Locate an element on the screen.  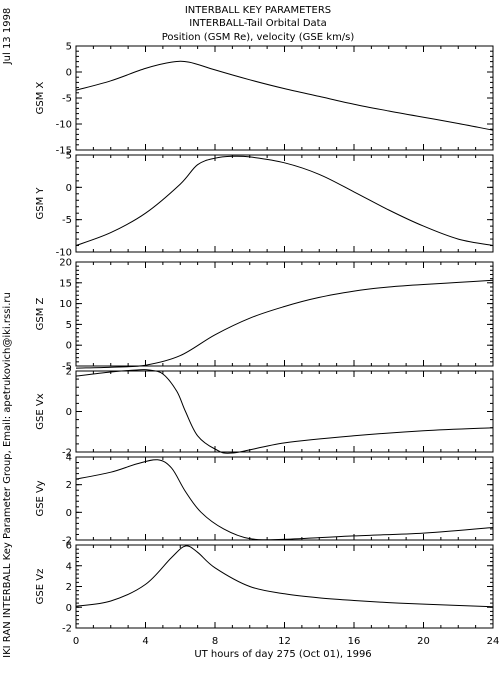
panel-gse-vx: -2 0 2 GSE Vx is located at coordinates (264, 413).